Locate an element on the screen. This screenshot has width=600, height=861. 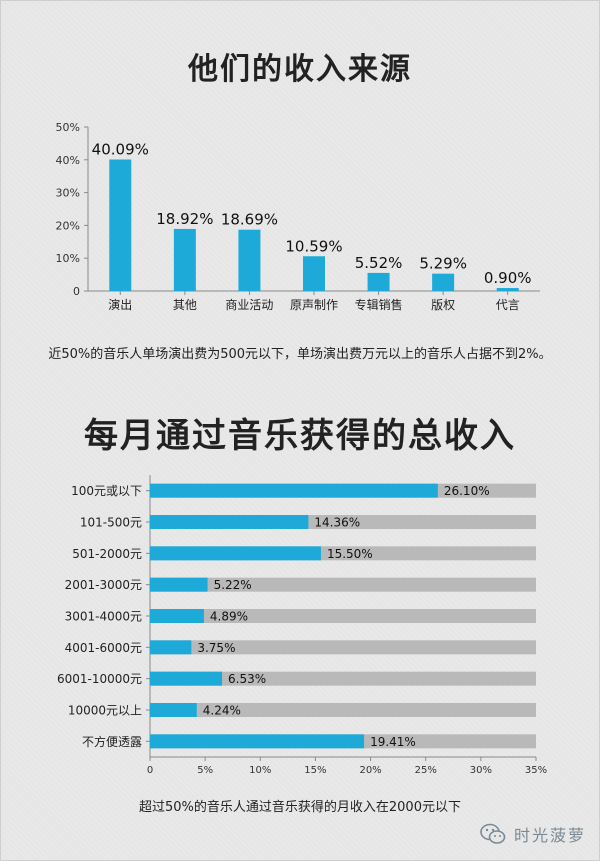
bar-value-label: 10.59% is located at coordinates (313, 246).